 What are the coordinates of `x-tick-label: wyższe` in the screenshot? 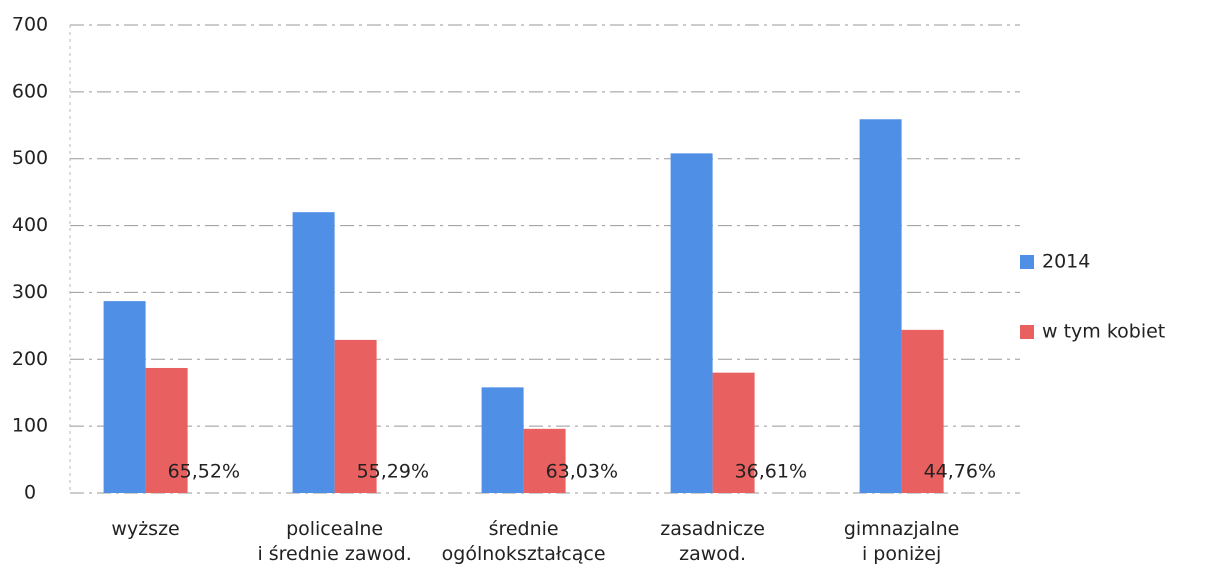 It's located at (145, 529).